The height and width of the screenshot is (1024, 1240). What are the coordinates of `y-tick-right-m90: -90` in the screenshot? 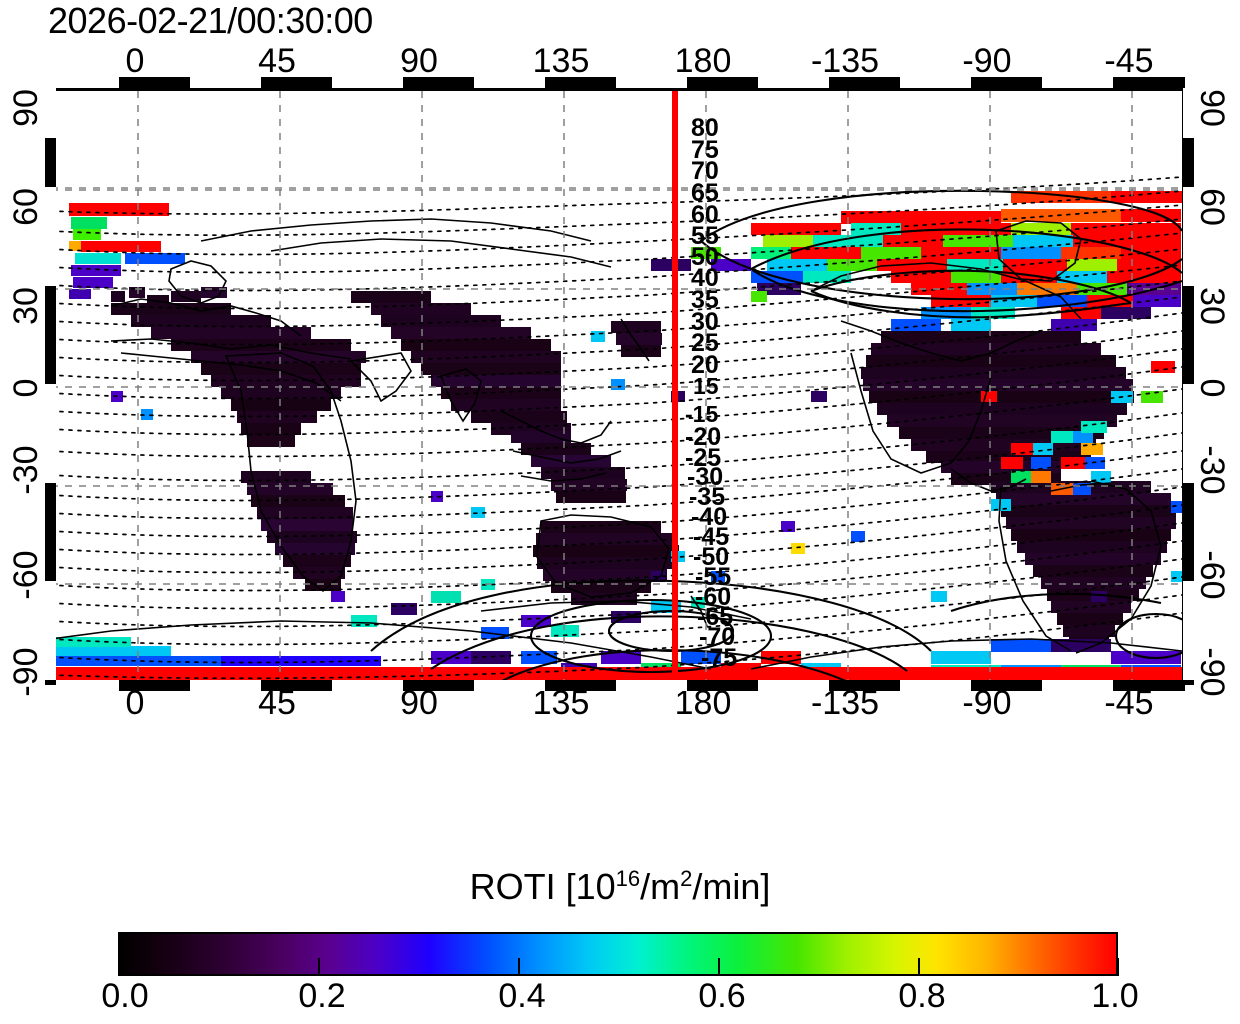 It's located at (1212, 672).